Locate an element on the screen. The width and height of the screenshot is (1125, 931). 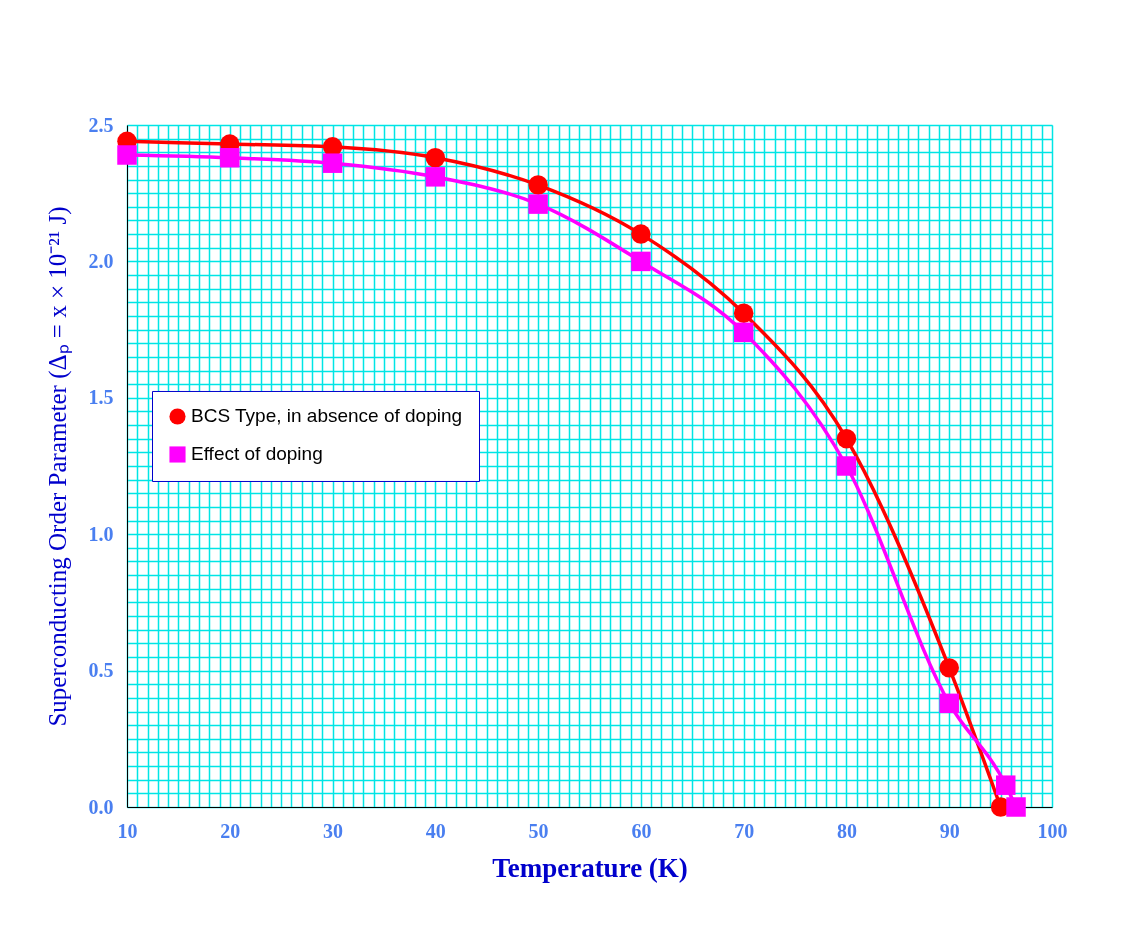
y-axis-title: Superconducting Order Parameter (Δₚ = x × 10⁻²¹ J) is located at coordinates (57, 466).